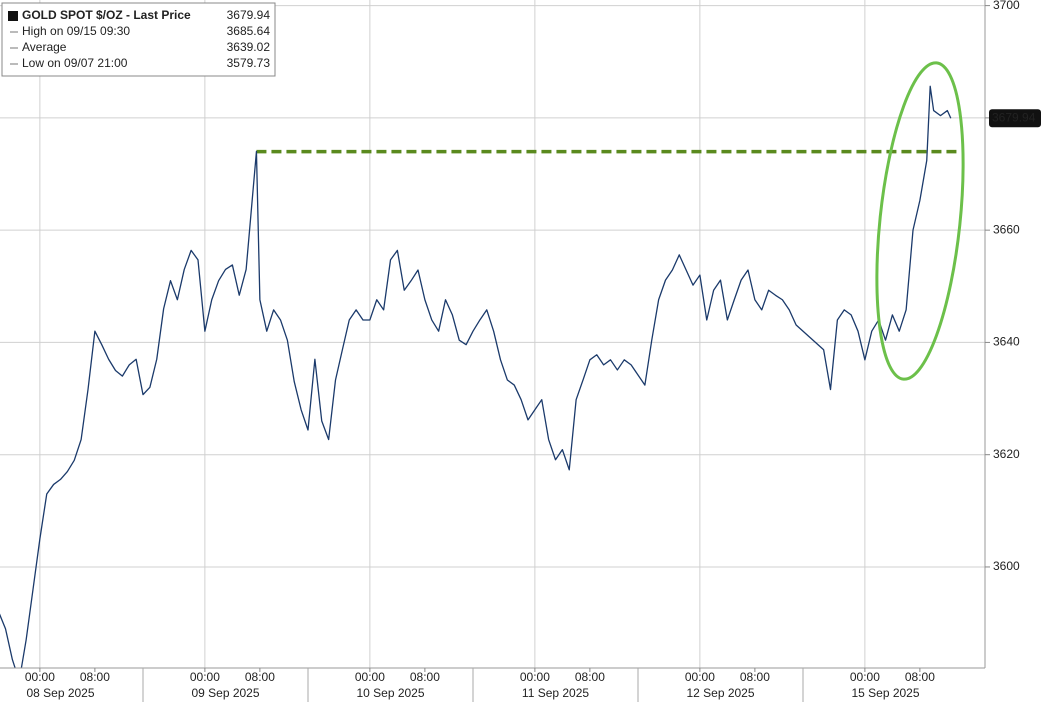  I want to click on y-tick-label: 3600, so click(1006, 566).